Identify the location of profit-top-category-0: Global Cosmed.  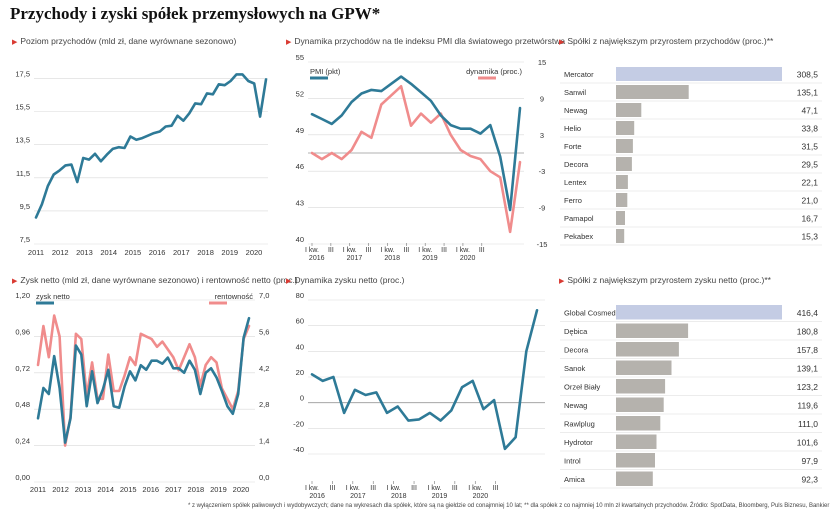
(590, 312).